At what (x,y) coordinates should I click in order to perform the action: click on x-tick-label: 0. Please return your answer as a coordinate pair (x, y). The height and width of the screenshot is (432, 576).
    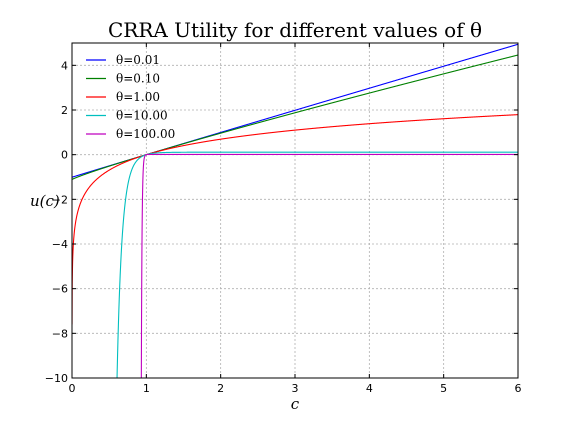
    Looking at the image, I should click on (72, 388).